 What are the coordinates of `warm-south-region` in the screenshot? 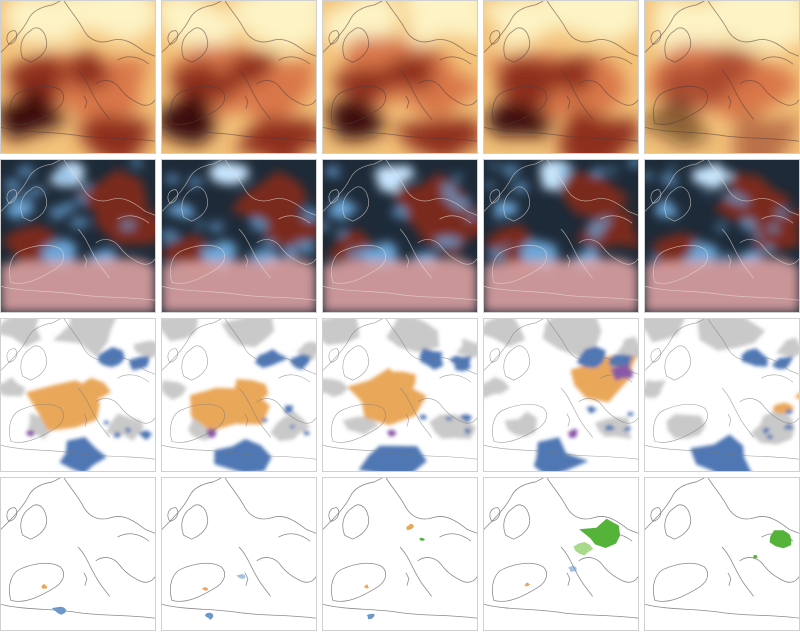 It's located at (561, 285).